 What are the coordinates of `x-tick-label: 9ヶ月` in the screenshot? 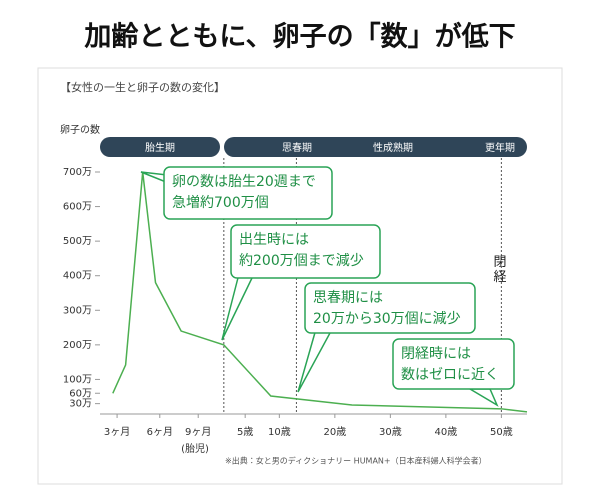 It's located at (198, 432).